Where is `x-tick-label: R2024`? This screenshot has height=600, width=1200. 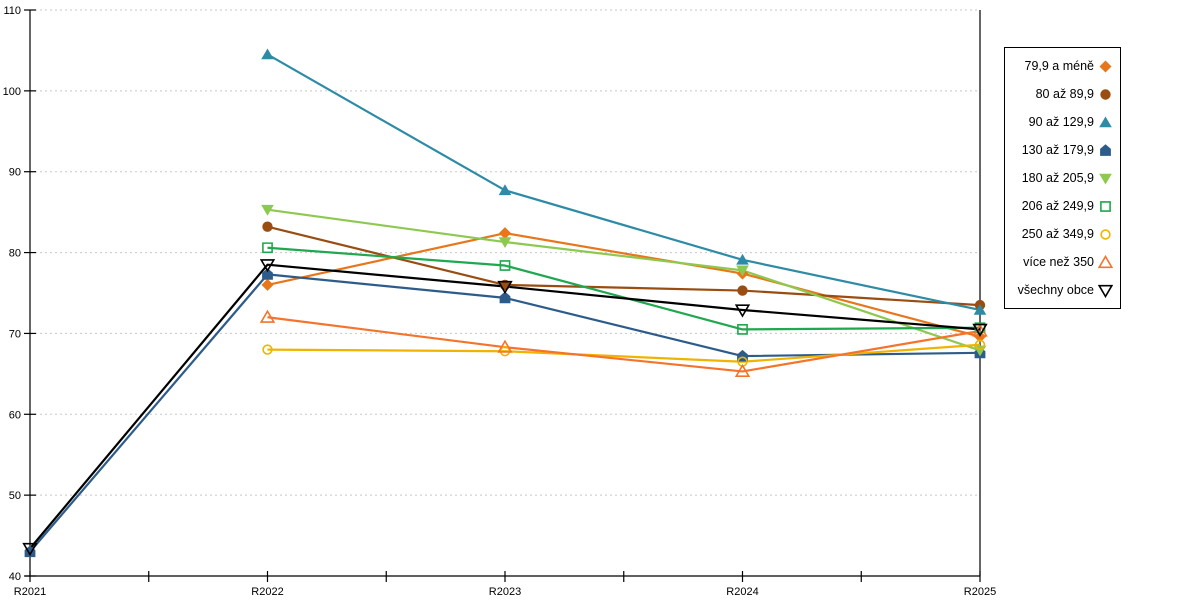 x-tick-label: R2024 is located at coordinates (742, 592).